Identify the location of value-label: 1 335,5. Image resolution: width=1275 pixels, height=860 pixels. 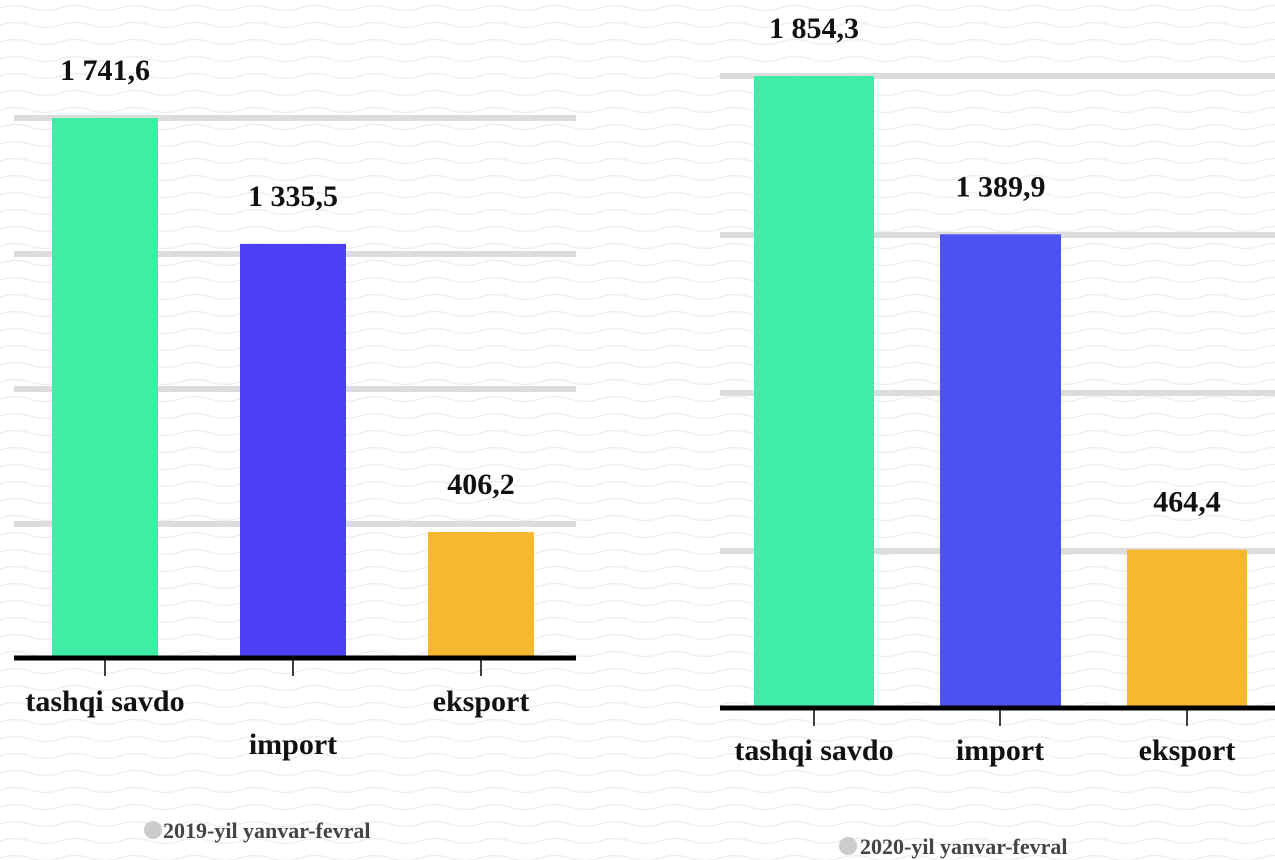
(293, 196).